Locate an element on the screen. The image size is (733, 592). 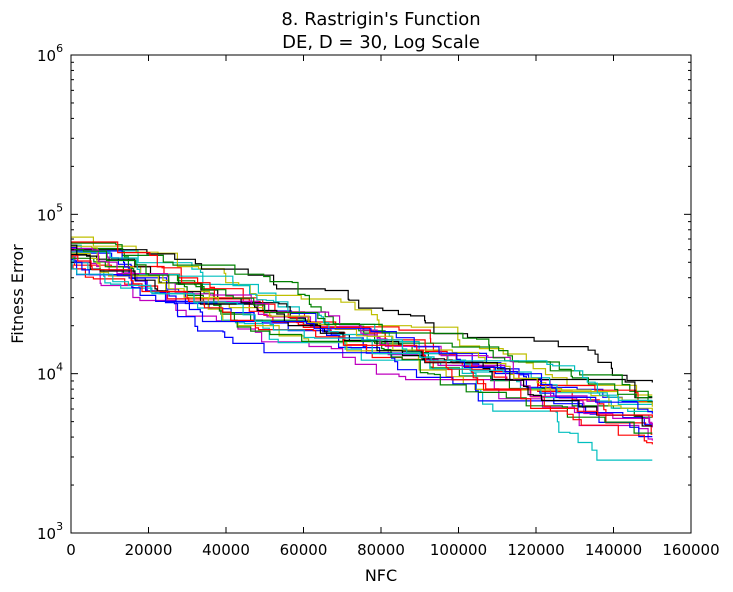
y-tick-label: 10⁴ is located at coordinates (50, 372).